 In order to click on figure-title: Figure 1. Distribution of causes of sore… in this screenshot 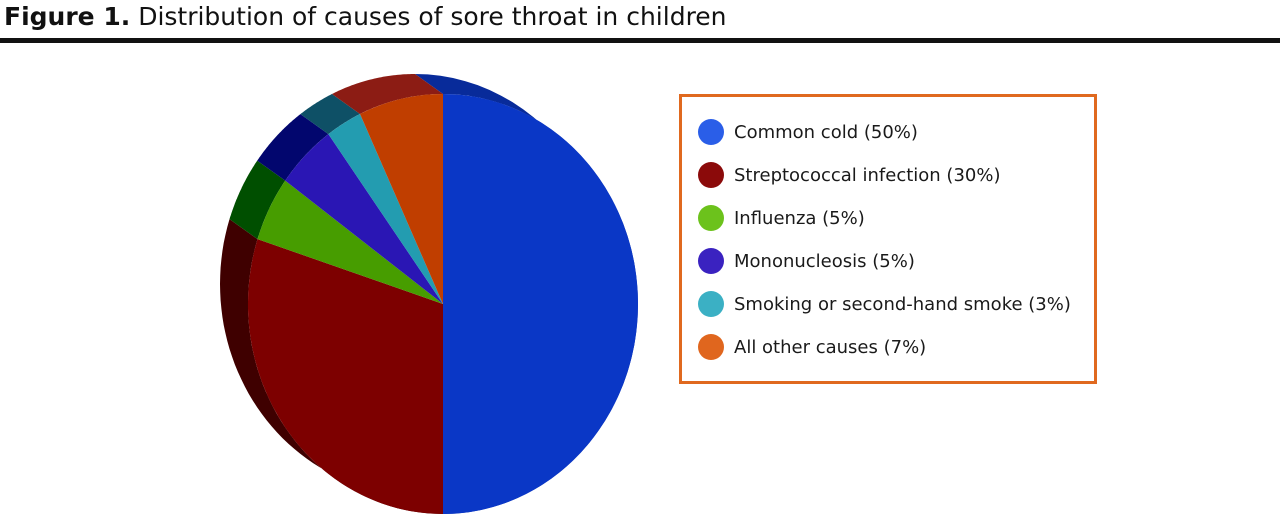, I will do `click(365, 19)`.